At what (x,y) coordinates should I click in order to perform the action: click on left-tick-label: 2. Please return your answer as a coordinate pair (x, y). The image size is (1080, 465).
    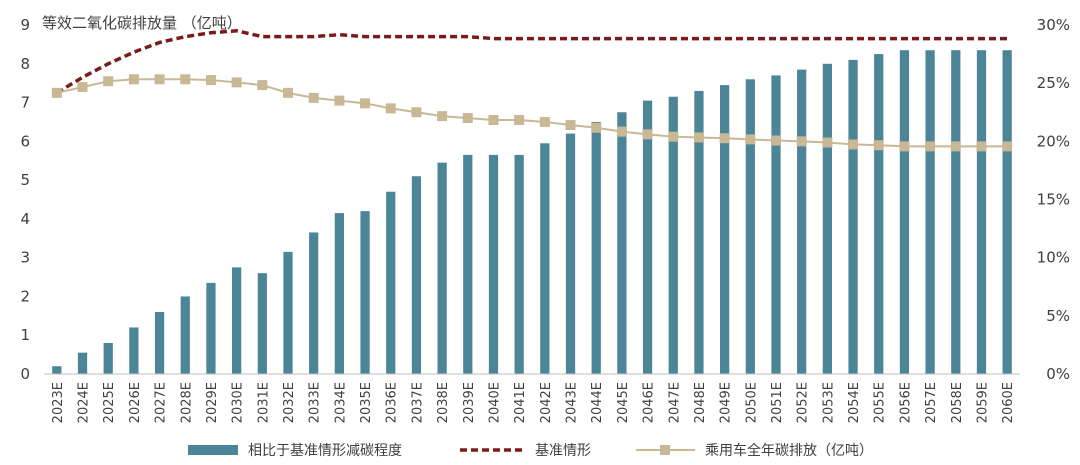
    Looking at the image, I should click on (25, 296).